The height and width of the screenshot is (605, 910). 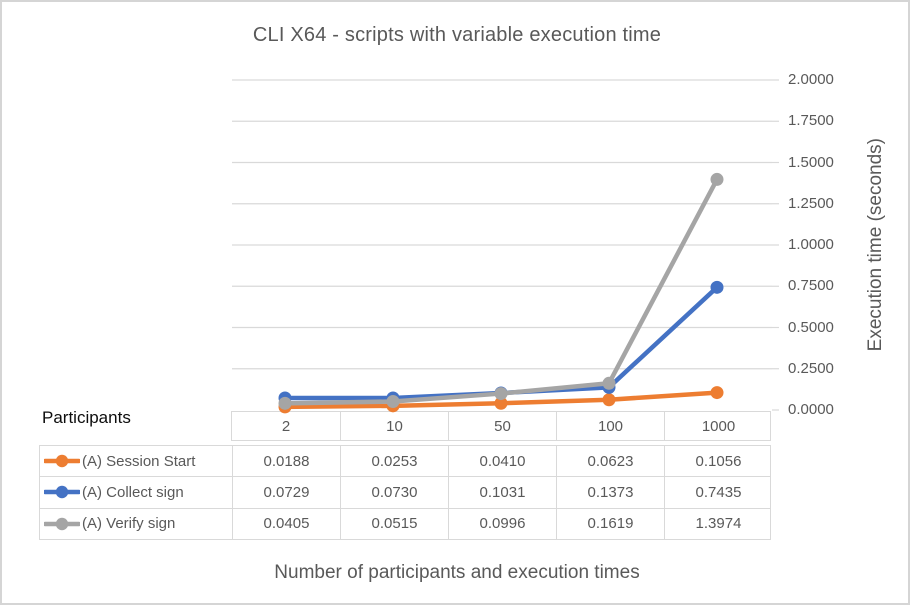 What do you see at coordinates (139, 461) in the screenshot?
I see `series-name: (A) Session Start` at bounding box center [139, 461].